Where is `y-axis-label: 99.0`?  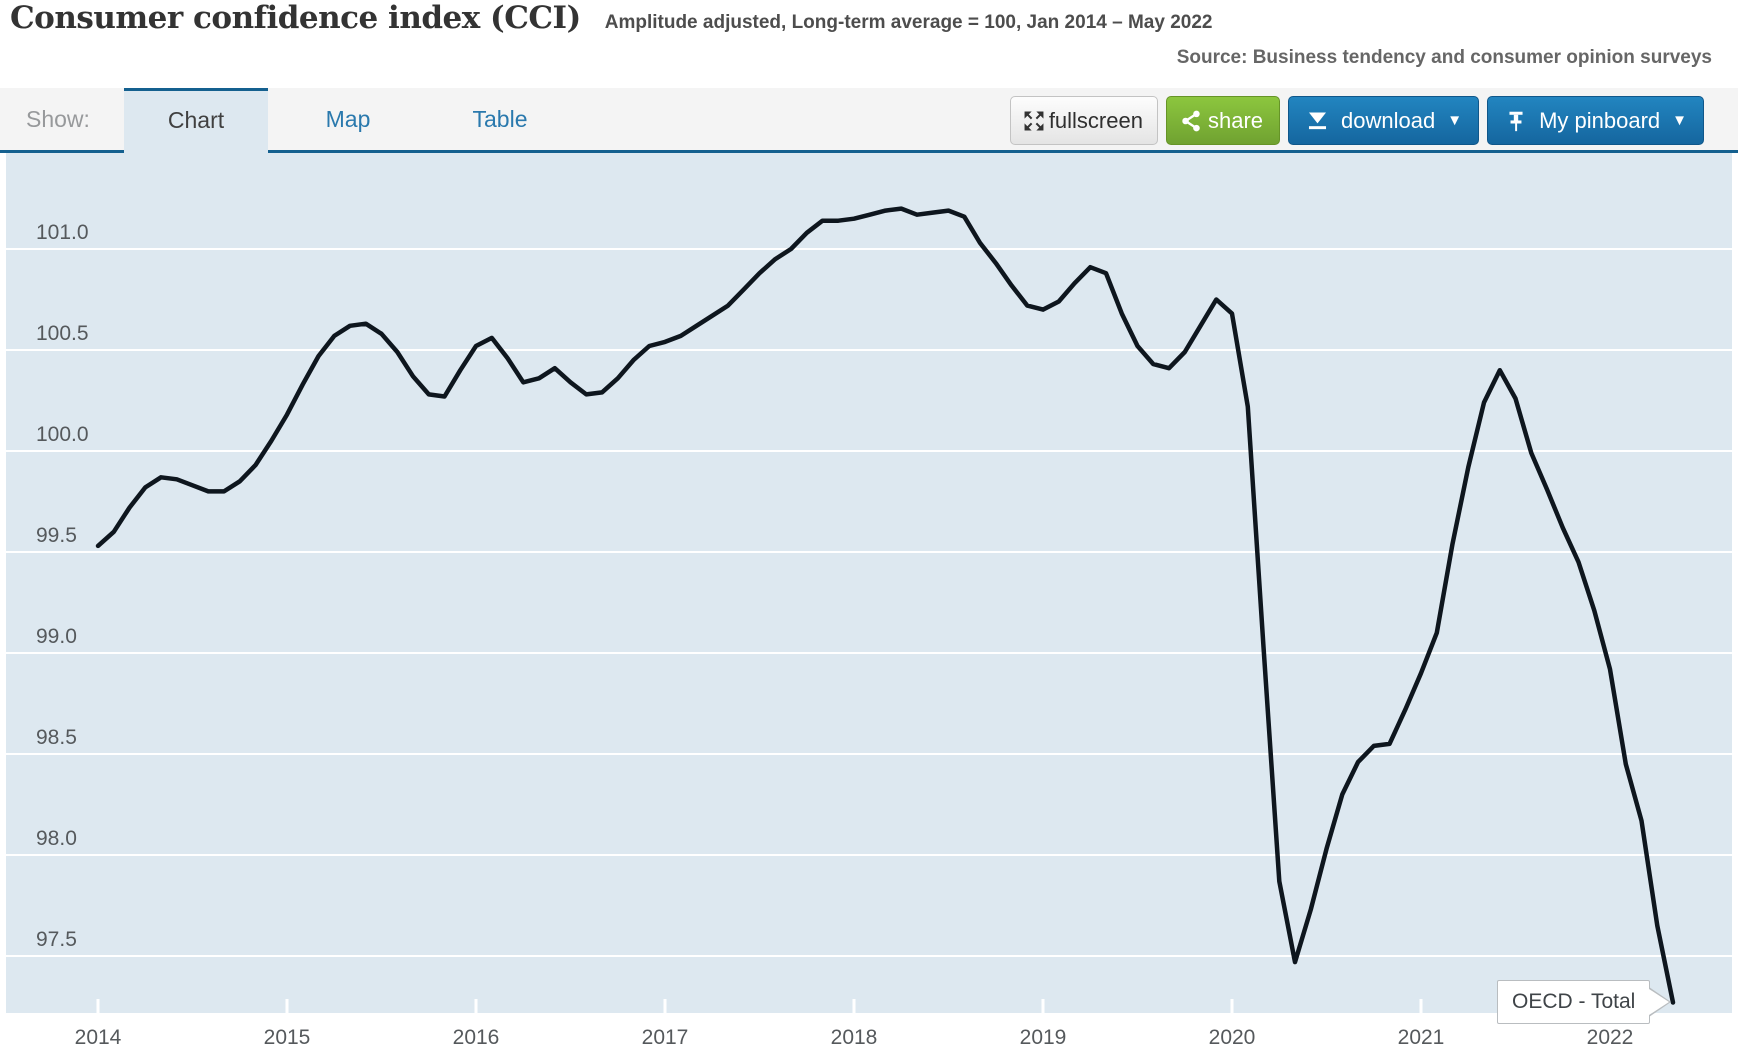 y-axis-label: 99.0 is located at coordinates (56, 636).